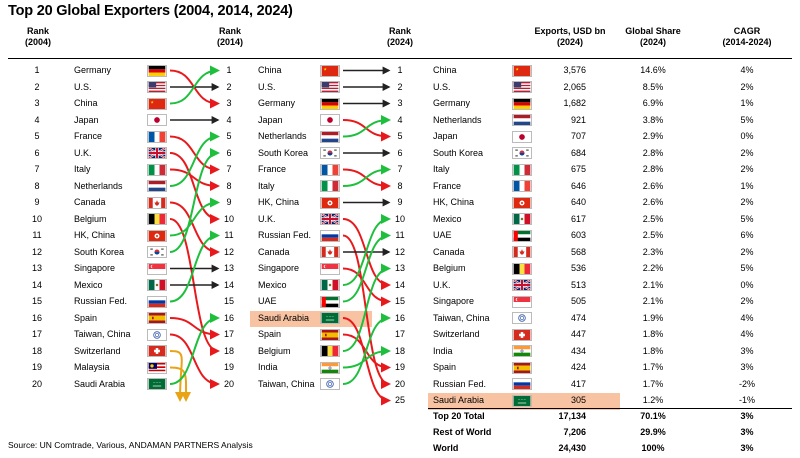  Describe the element at coordinates (36, 251) in the screenshot. I see `rank-2004: 12` at that location.